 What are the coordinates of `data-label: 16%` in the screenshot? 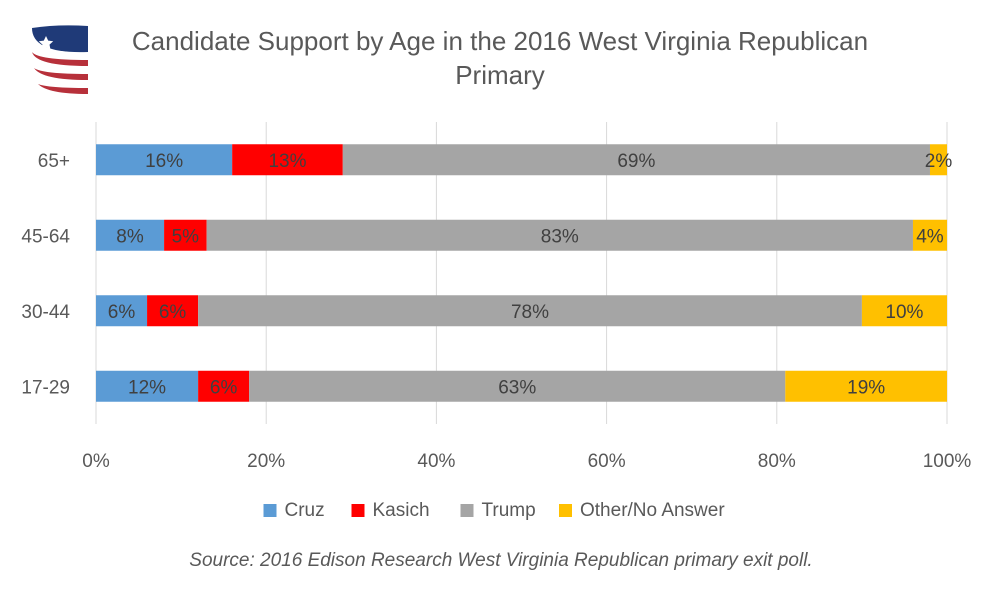 It's located at (164, 161).